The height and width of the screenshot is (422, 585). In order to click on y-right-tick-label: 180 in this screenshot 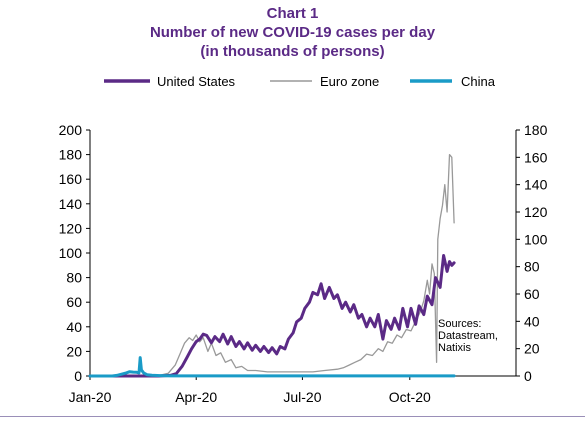, I will do `click(536, 130)`.